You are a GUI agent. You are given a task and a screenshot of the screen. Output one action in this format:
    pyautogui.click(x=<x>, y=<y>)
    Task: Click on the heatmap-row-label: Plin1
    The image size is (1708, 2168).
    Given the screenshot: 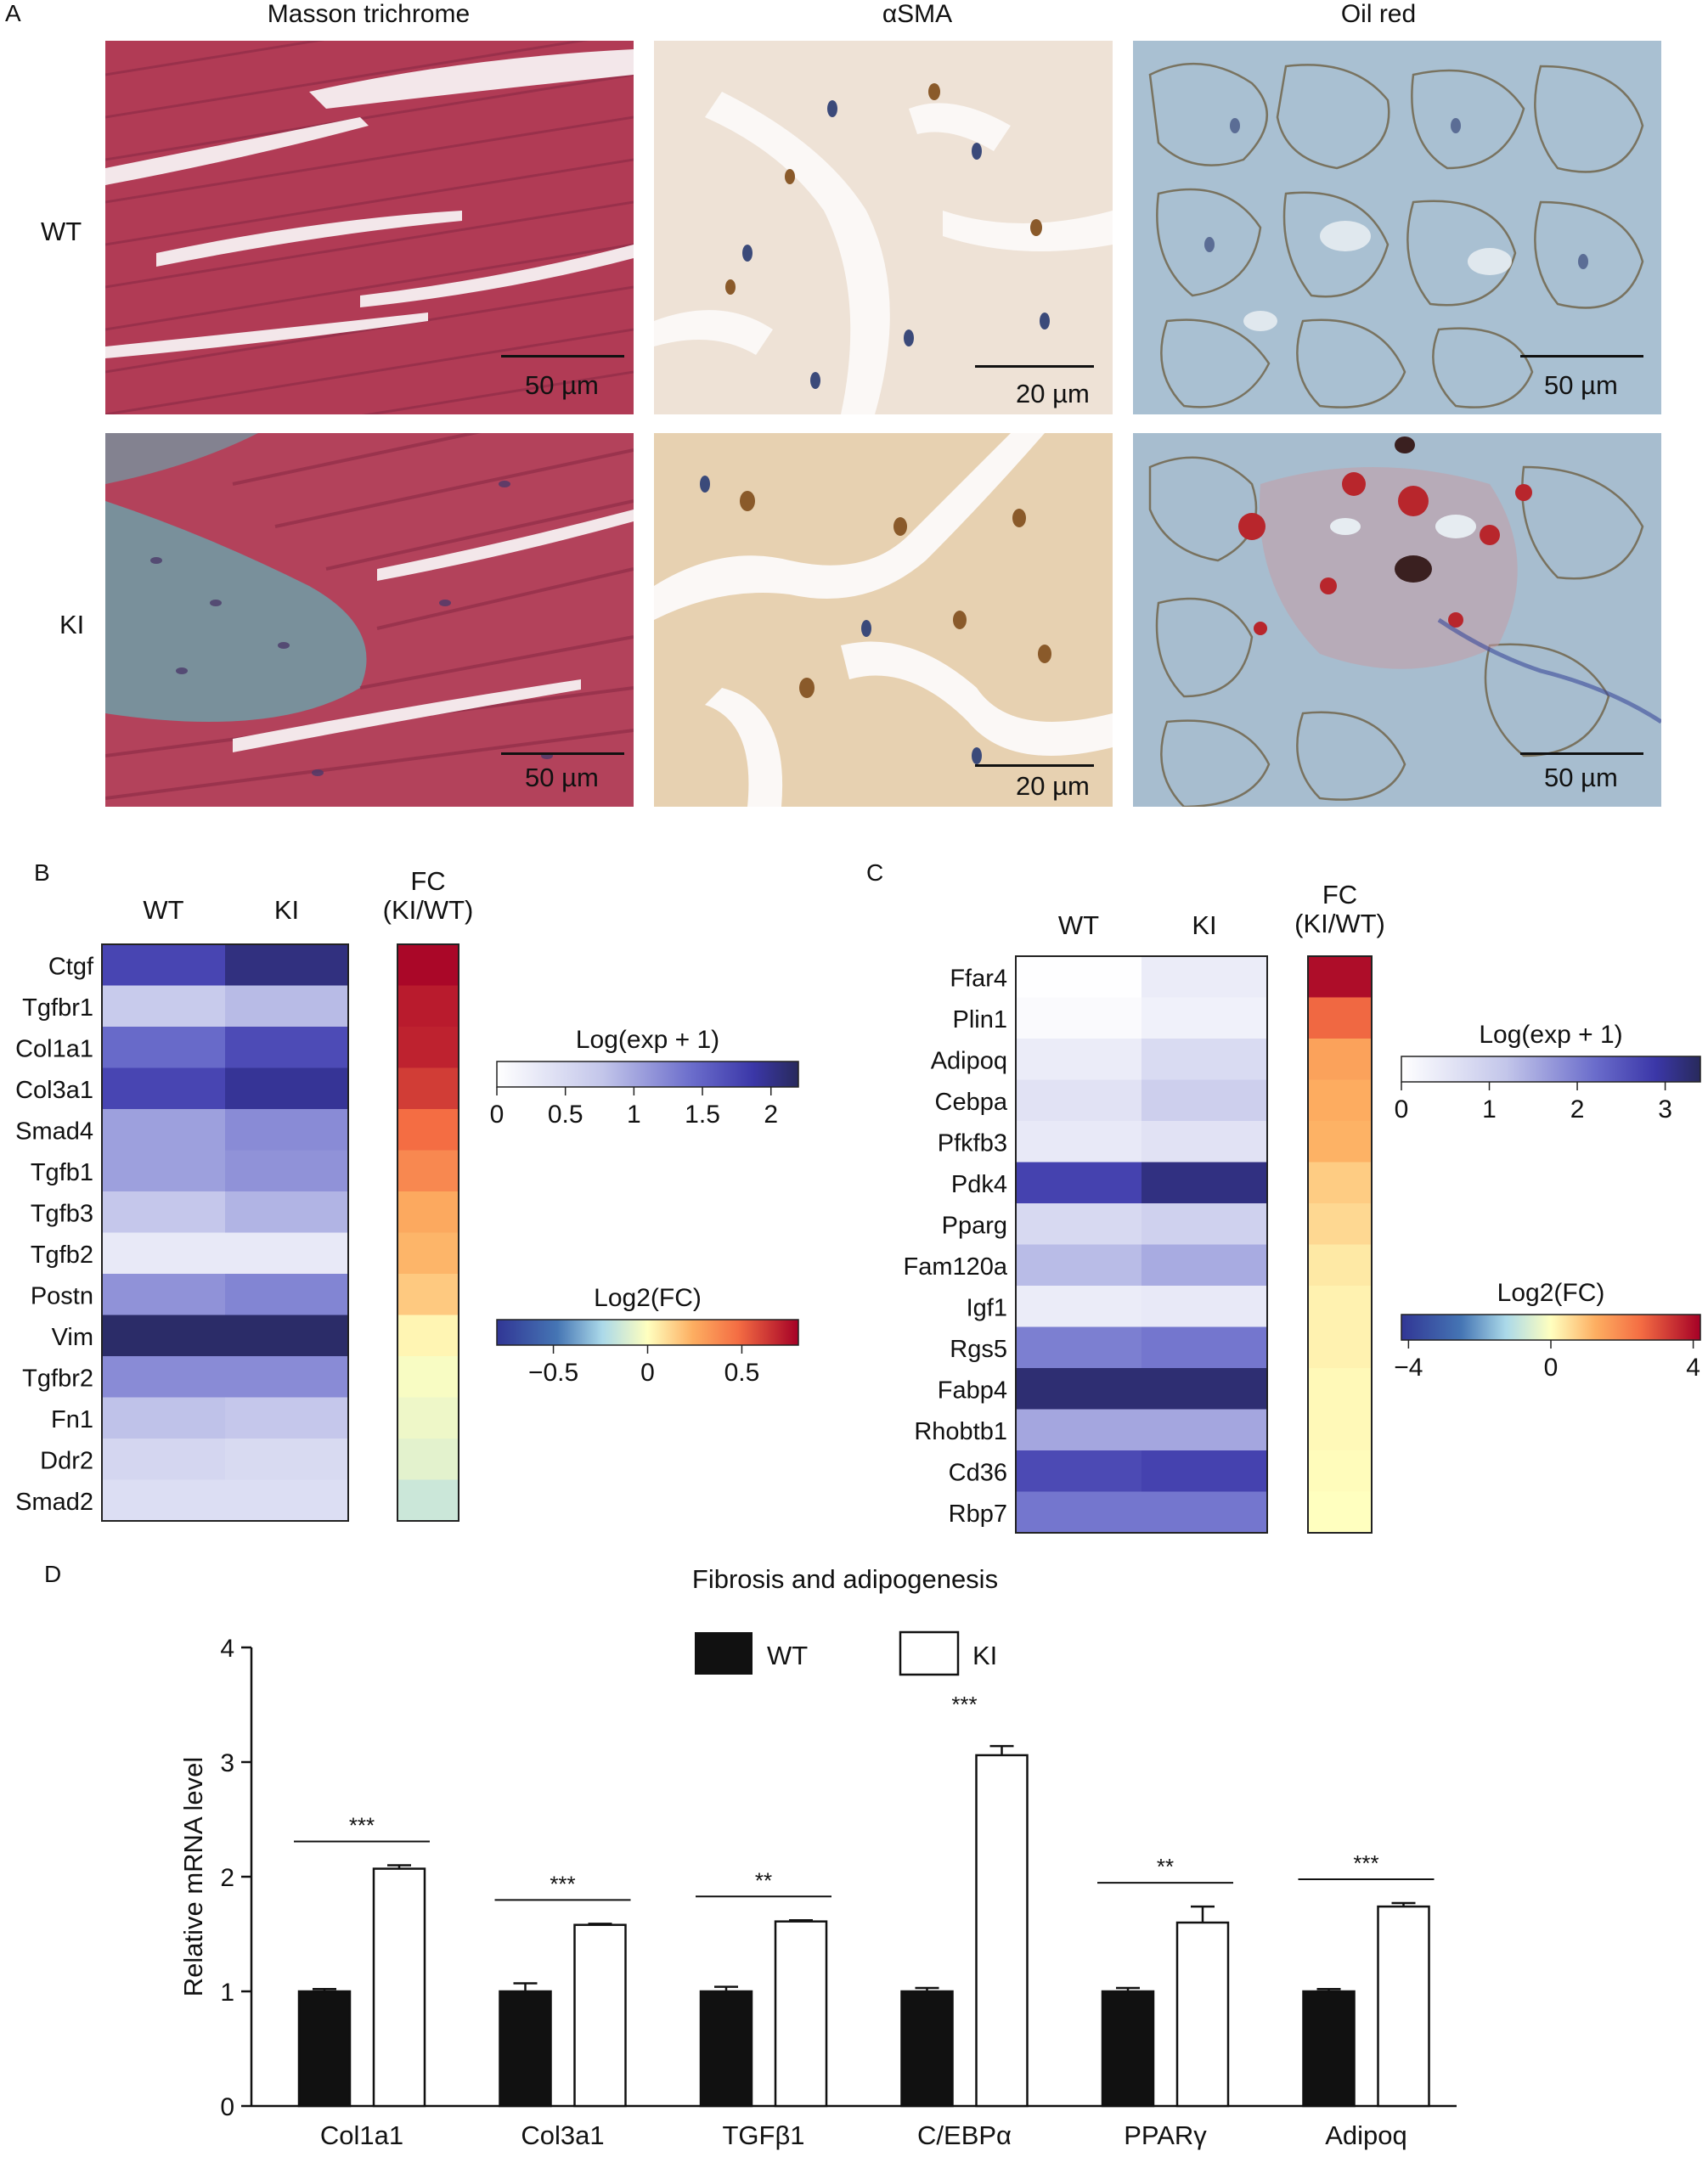 What is the action you would take?
    pyautogui.click(x=980, y=1019)
    